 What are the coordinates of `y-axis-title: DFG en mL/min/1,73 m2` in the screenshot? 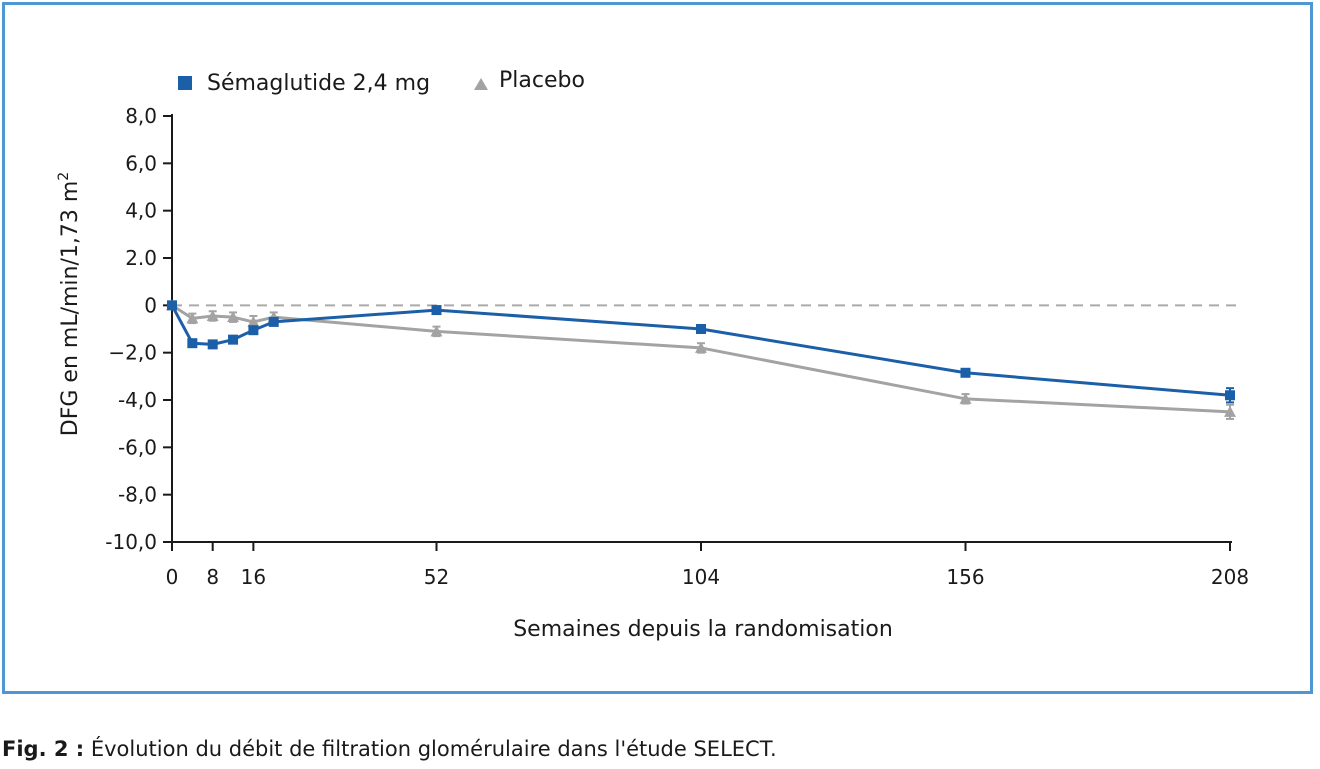 It's located at (69, 304).